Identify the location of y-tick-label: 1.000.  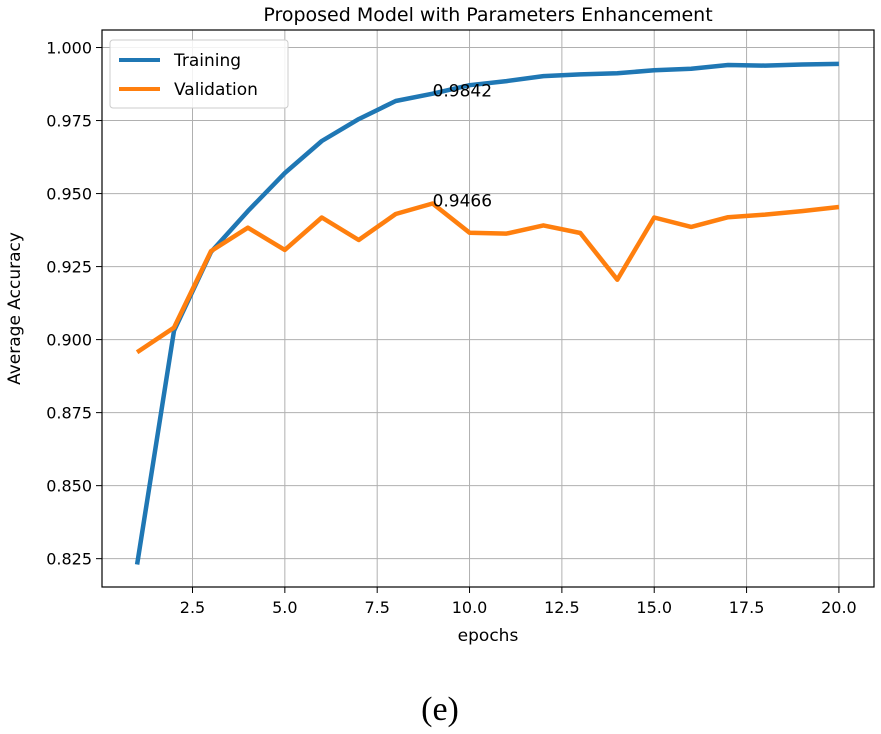
(69, 48).